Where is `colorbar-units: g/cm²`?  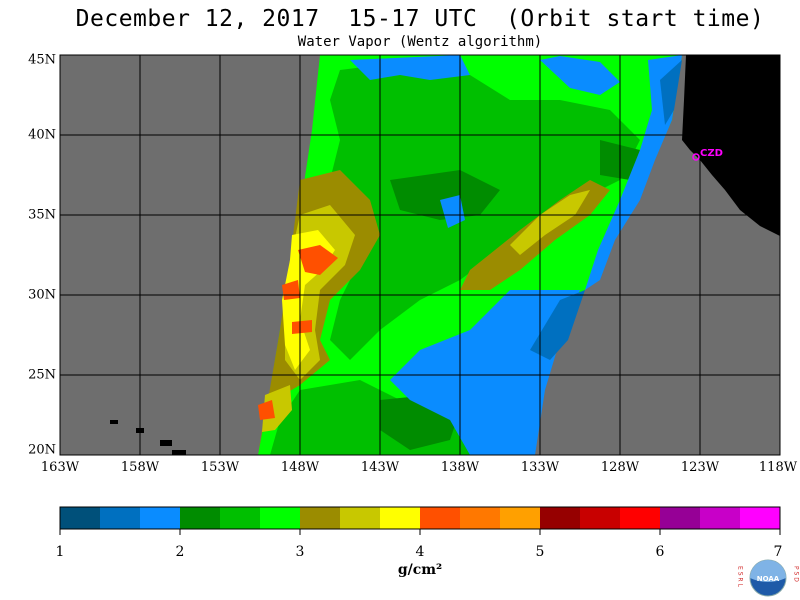
colorbar-units: g/cm² is located at coordinates (420, 570).